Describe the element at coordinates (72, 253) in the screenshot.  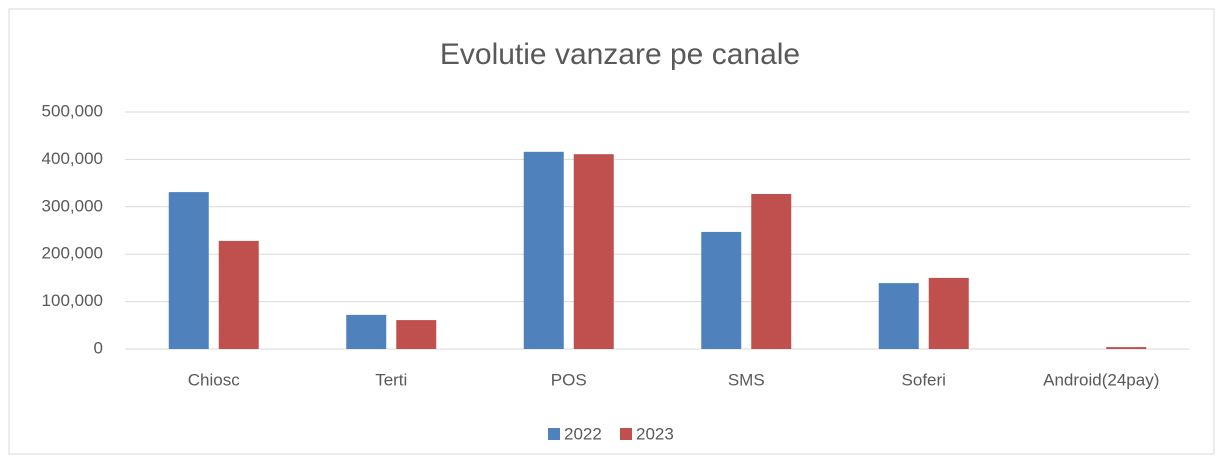
I see `y-tick-label: 200,000` at that location.